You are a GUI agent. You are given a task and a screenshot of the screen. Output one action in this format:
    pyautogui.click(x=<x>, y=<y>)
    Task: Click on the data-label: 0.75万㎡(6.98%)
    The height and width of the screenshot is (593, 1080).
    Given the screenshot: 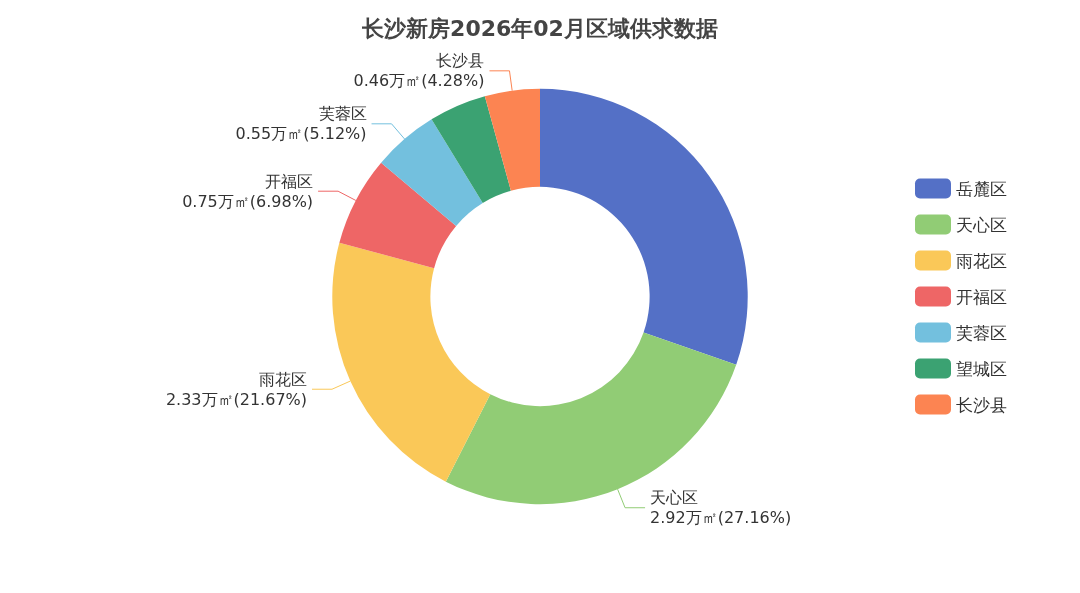 What is the action you would take?
    pyautogui.click(x=248, y=201)
    